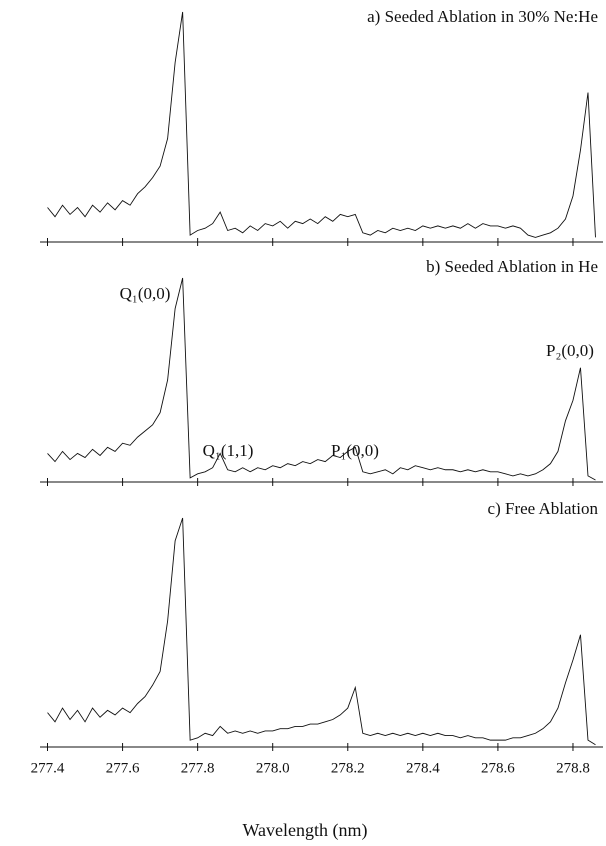 This screenshot has width=606, height=846. Describe the element at coordinates (570, 350) in the screenshot. I see `peak-annotation: P₂(0,0)` at that location.